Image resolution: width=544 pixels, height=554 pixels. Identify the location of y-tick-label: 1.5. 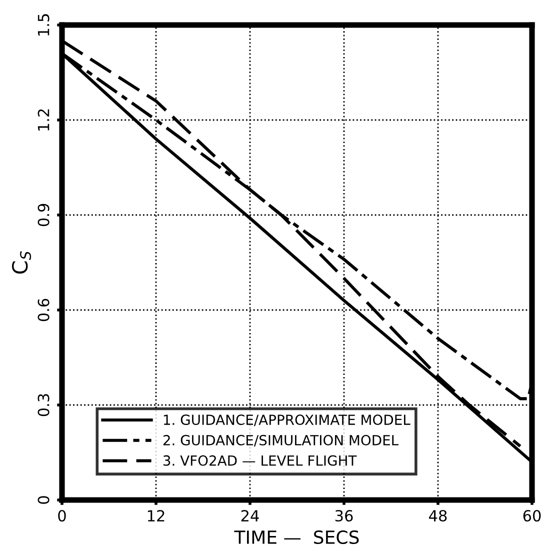
(44, 25).